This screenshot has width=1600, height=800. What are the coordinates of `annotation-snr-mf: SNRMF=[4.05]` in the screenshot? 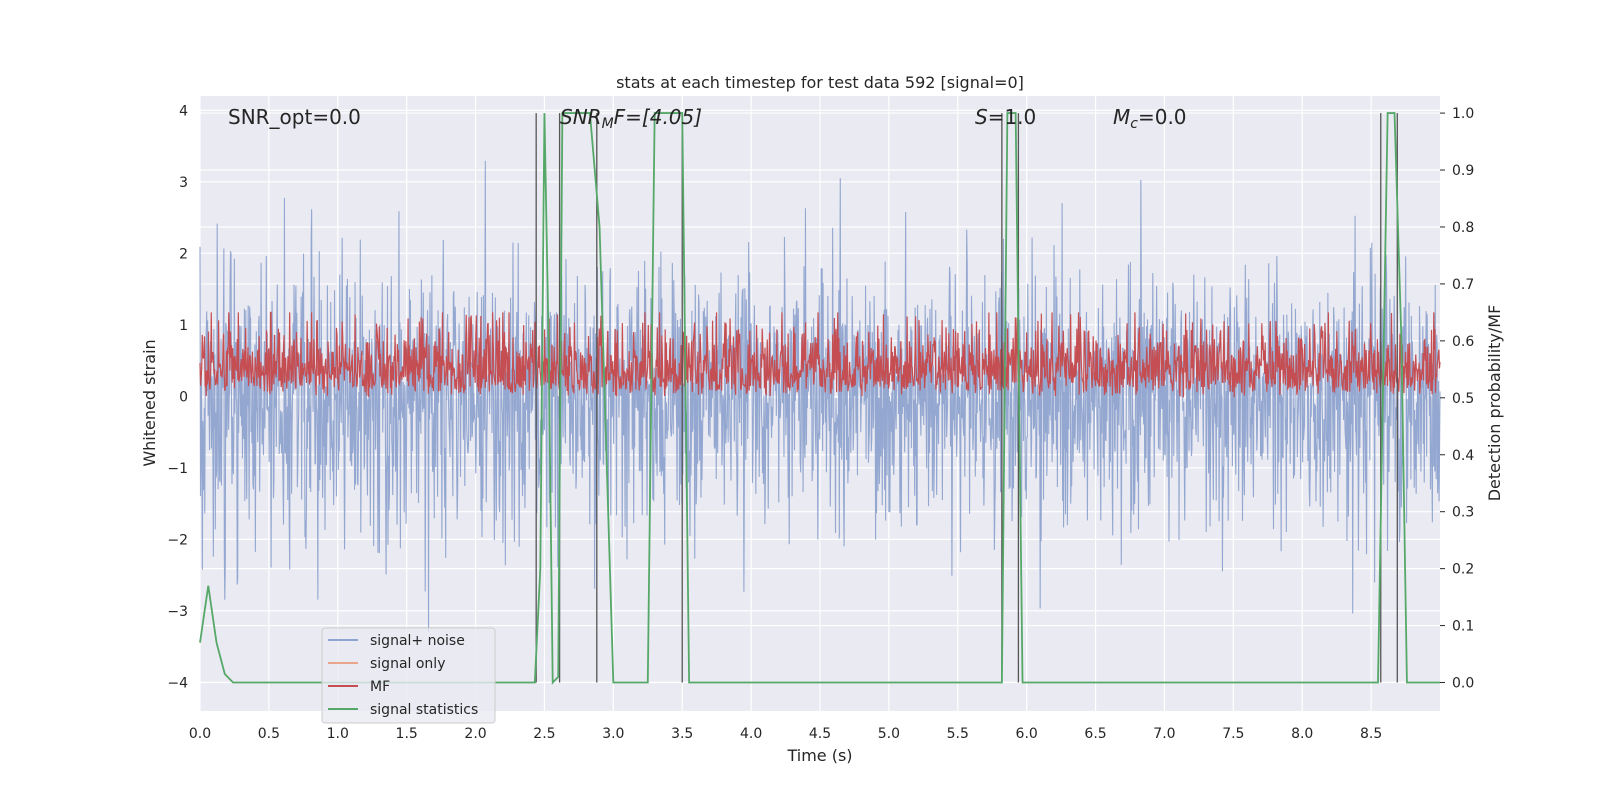 It's located at (631, 118).